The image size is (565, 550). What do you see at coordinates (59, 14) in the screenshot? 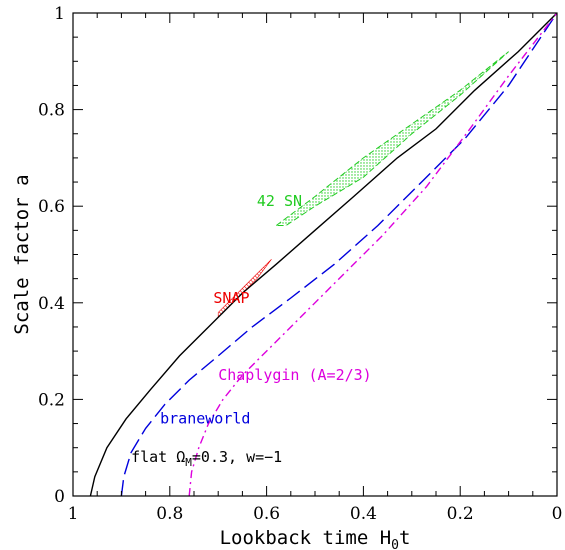
I see `y-tick-label: 1` at bounding box center [59, 14].